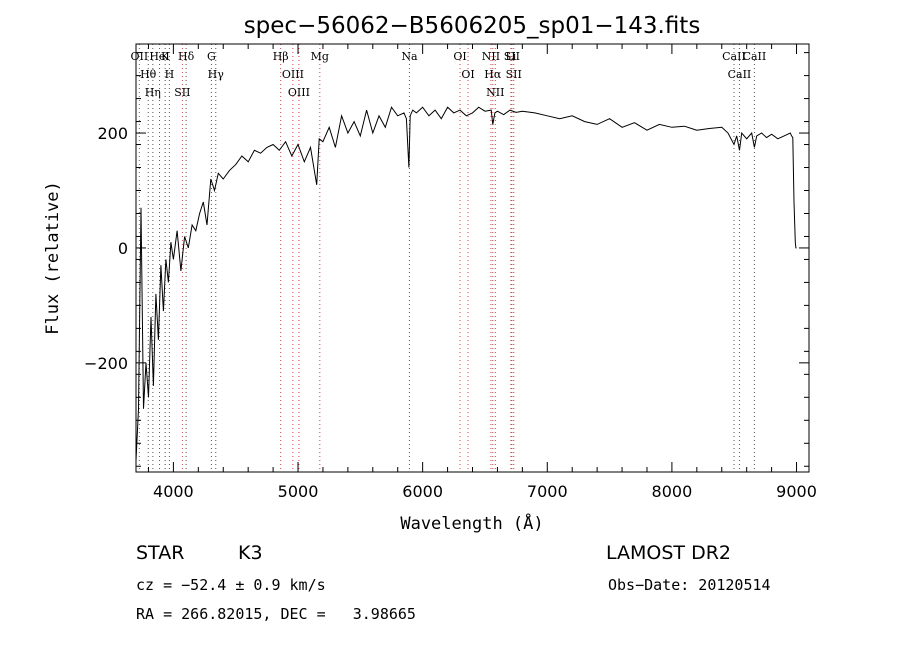 This screenshot has width=900, height=650. I want to click on line-label-9: Hγ, so click(216, 74).